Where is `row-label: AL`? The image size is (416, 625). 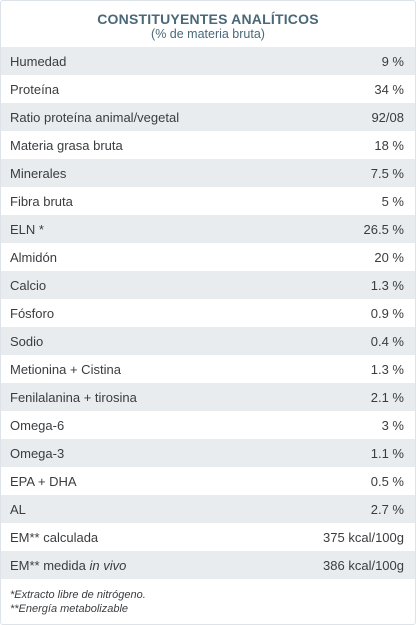
row-label: AL is located at coordinates (18, 509).